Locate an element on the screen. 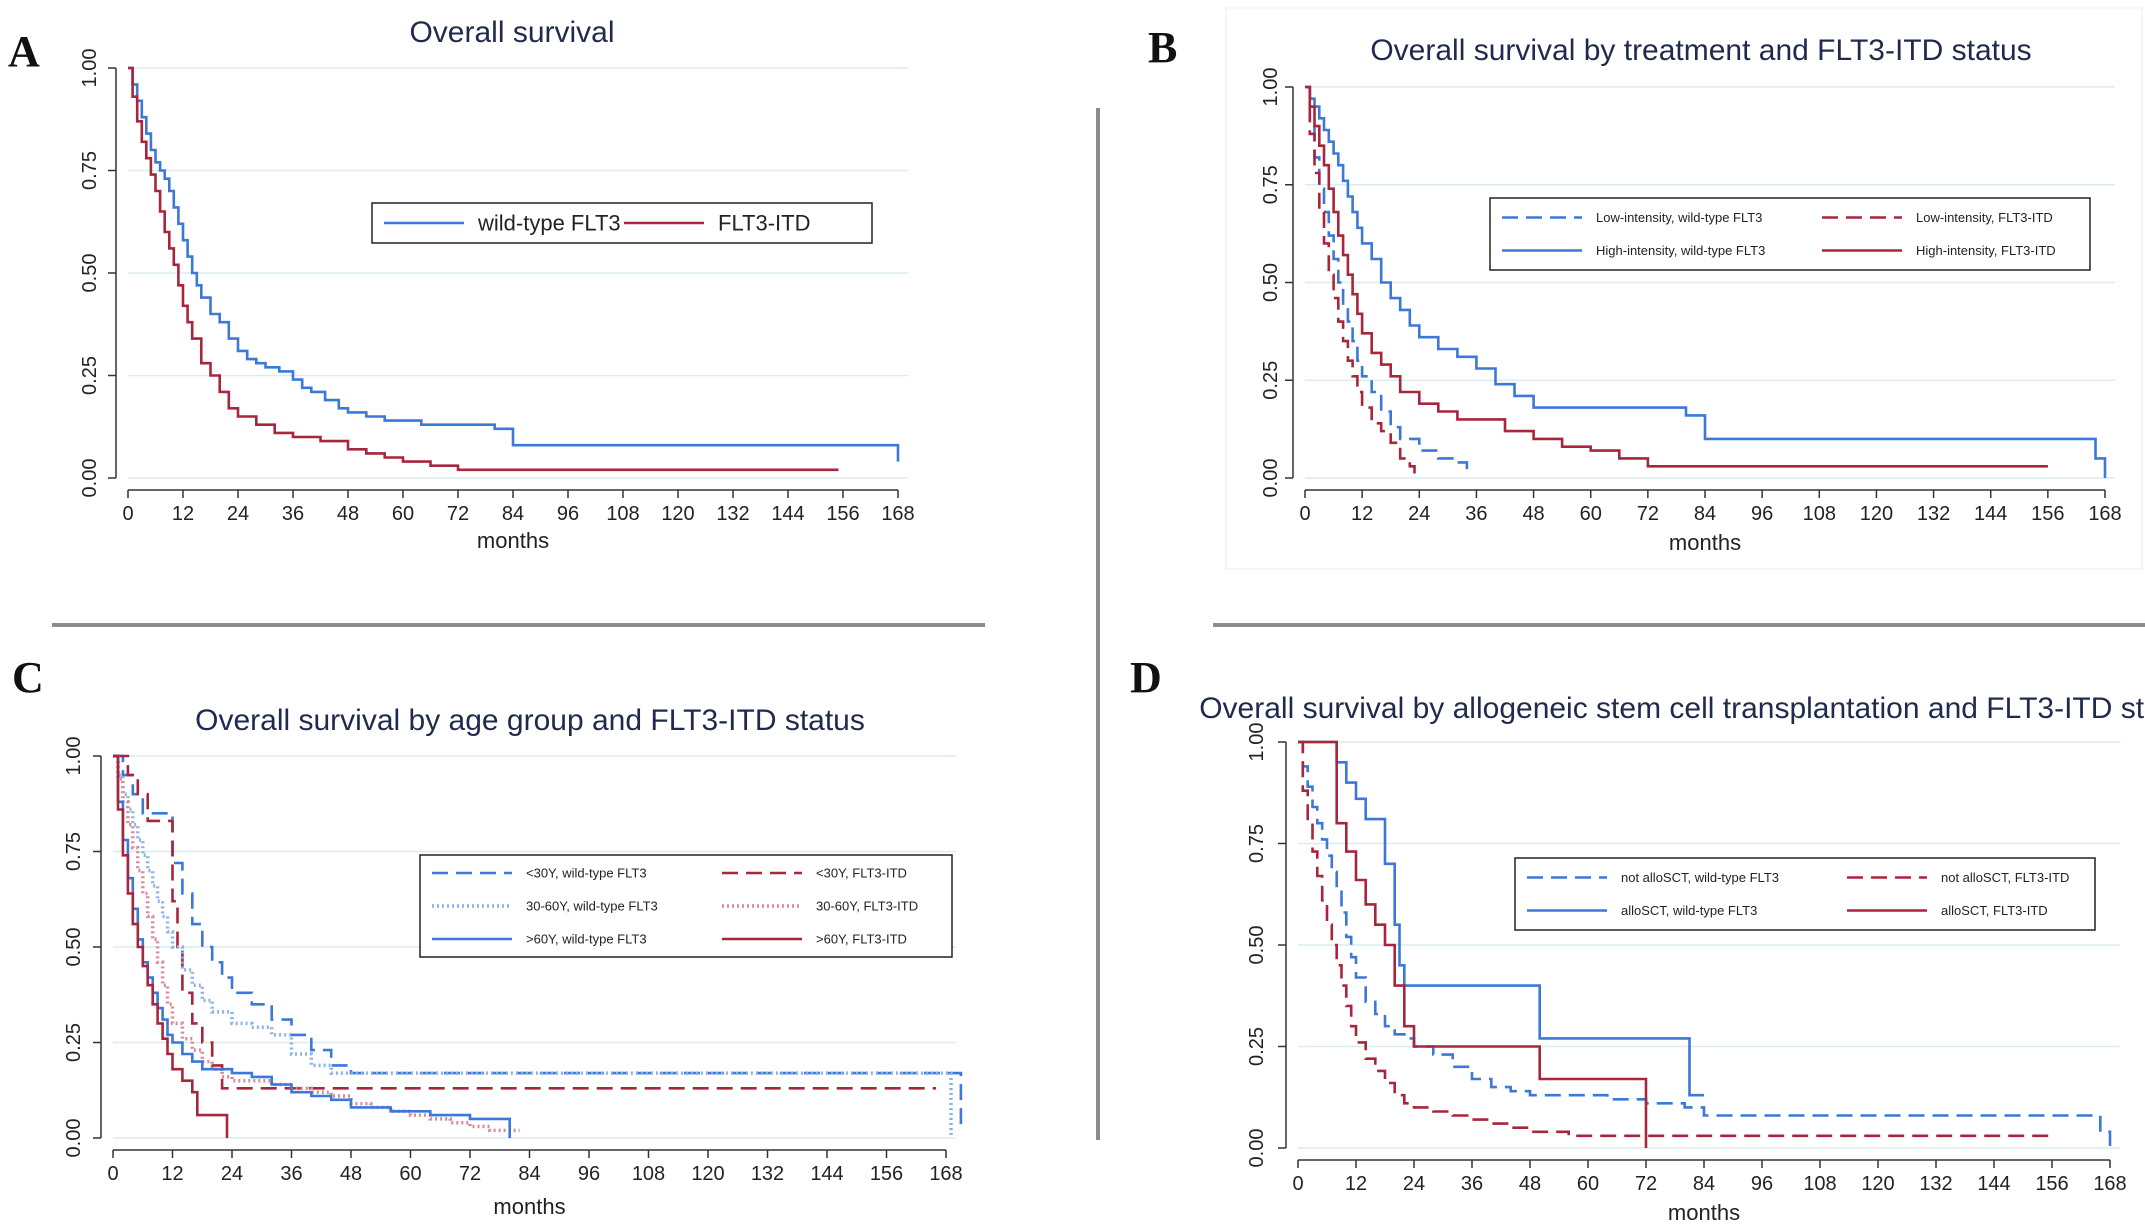 The image size is (2145, 1227). legend-label: wild-type FLT3 is located at coordinates (549, 223).